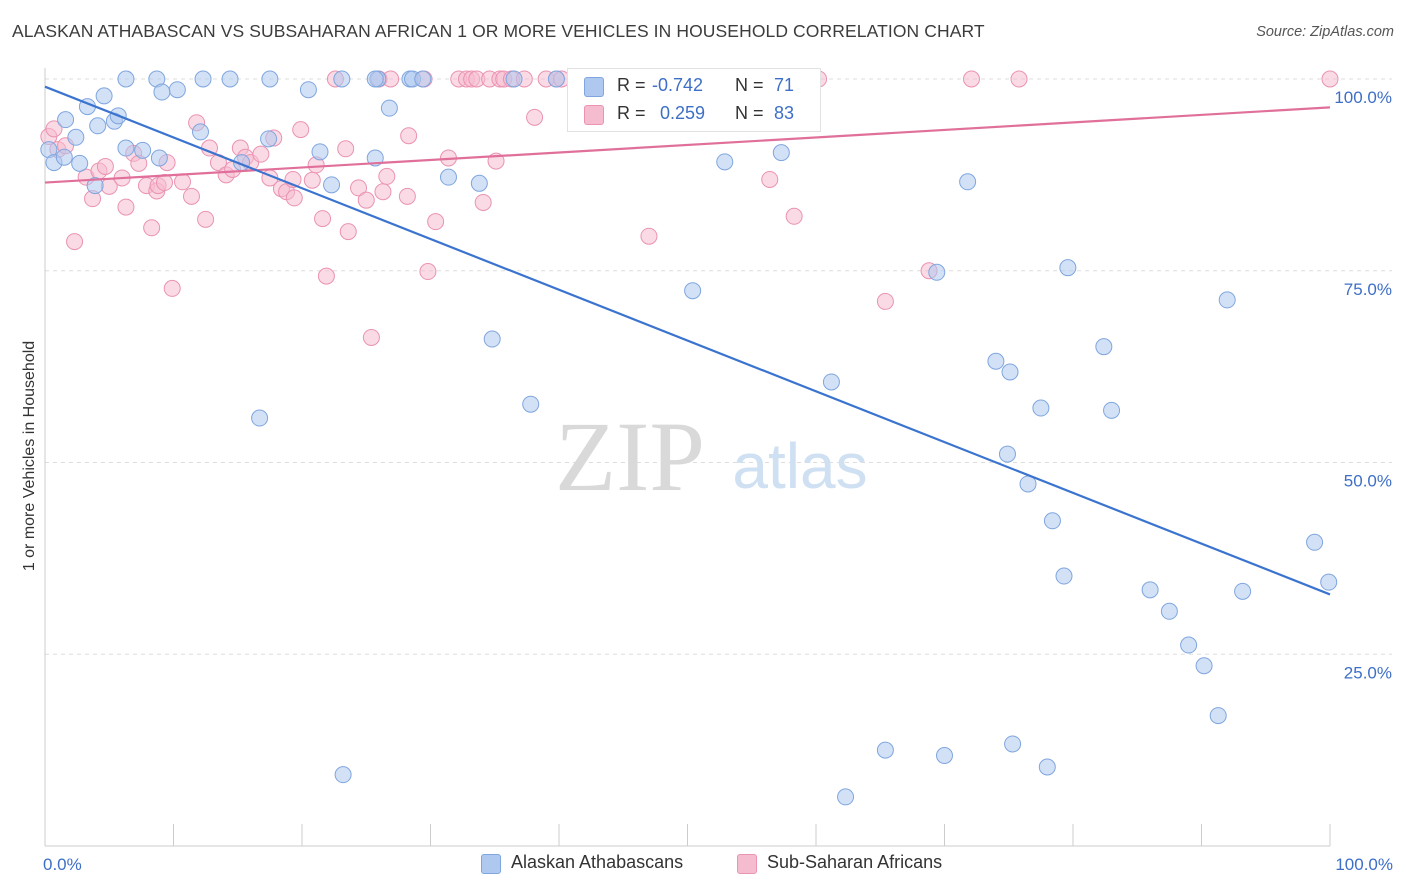 The width and height of the screenshot is (1406, 892). I want to click on legend-n-value: 83, so click(784, 113).